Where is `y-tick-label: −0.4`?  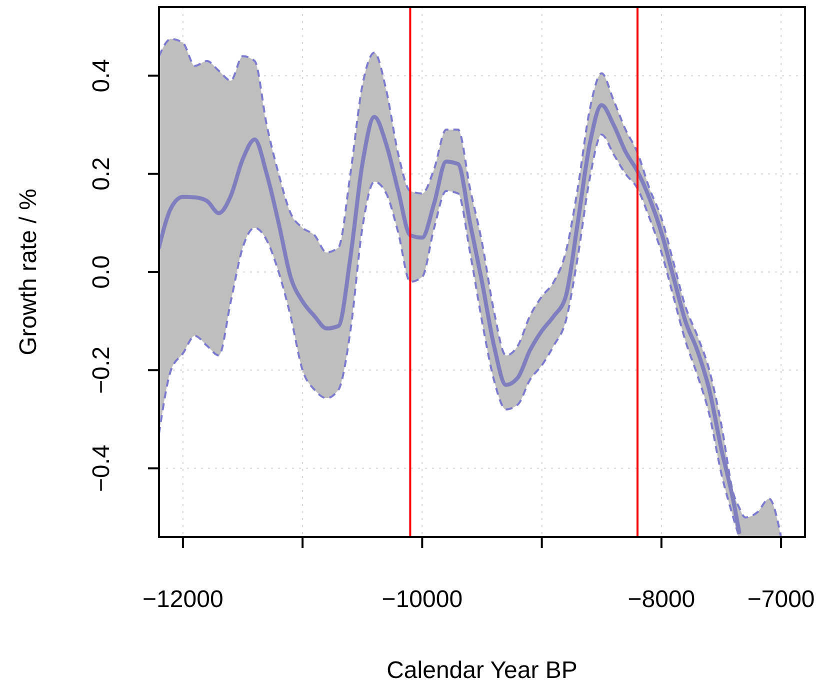
y-tick-label: −0.4 is located at coordinates (101, 468).